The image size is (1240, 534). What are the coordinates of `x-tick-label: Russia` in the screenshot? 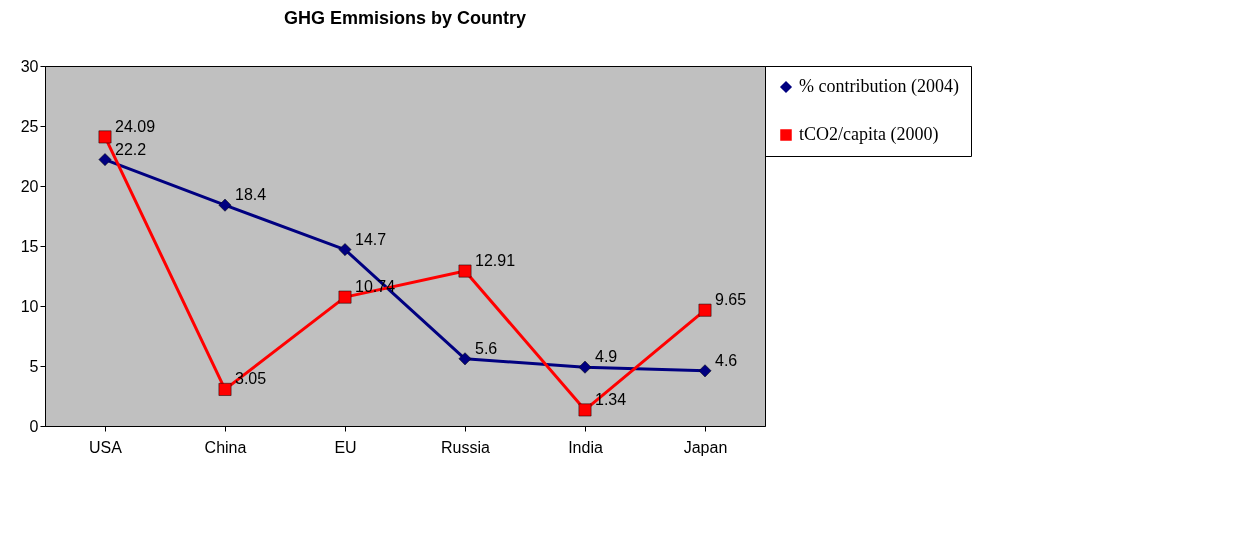 It's located at (466, 447).